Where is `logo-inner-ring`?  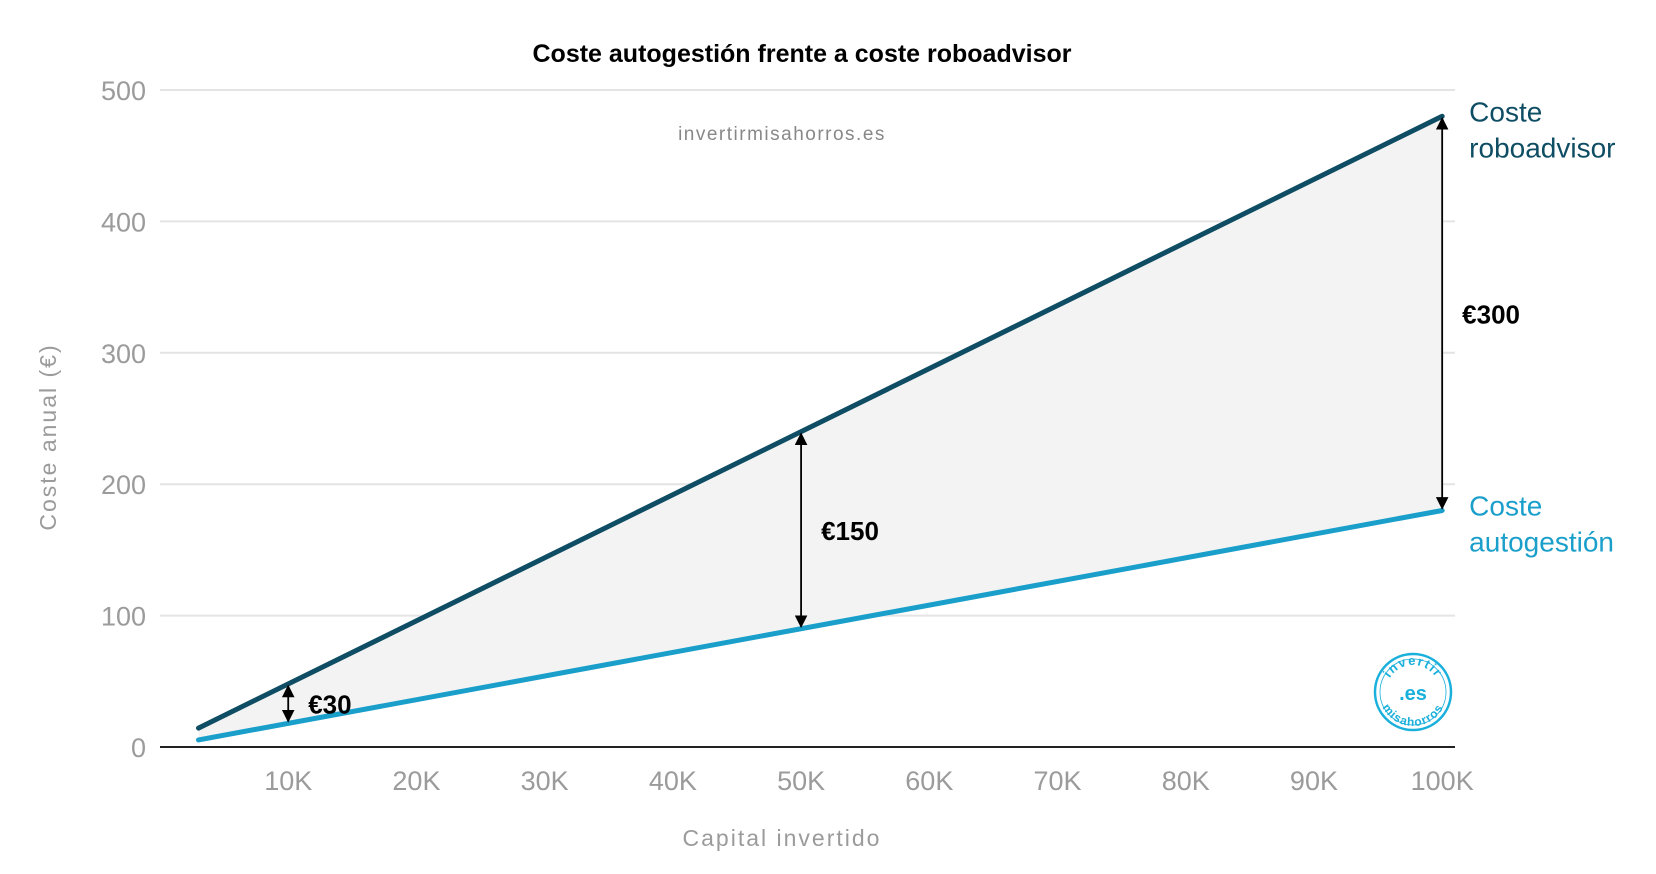
logo-inner-ring is located at coordinates (1413, 692).